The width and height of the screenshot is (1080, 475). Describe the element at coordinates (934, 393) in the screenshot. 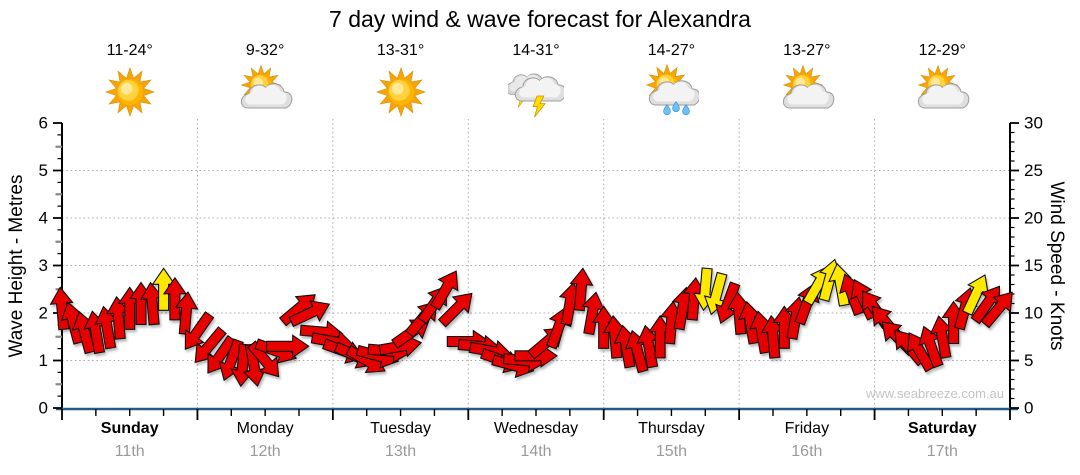

I see `watermark-text: www.seabreeze.com.au` at that location.